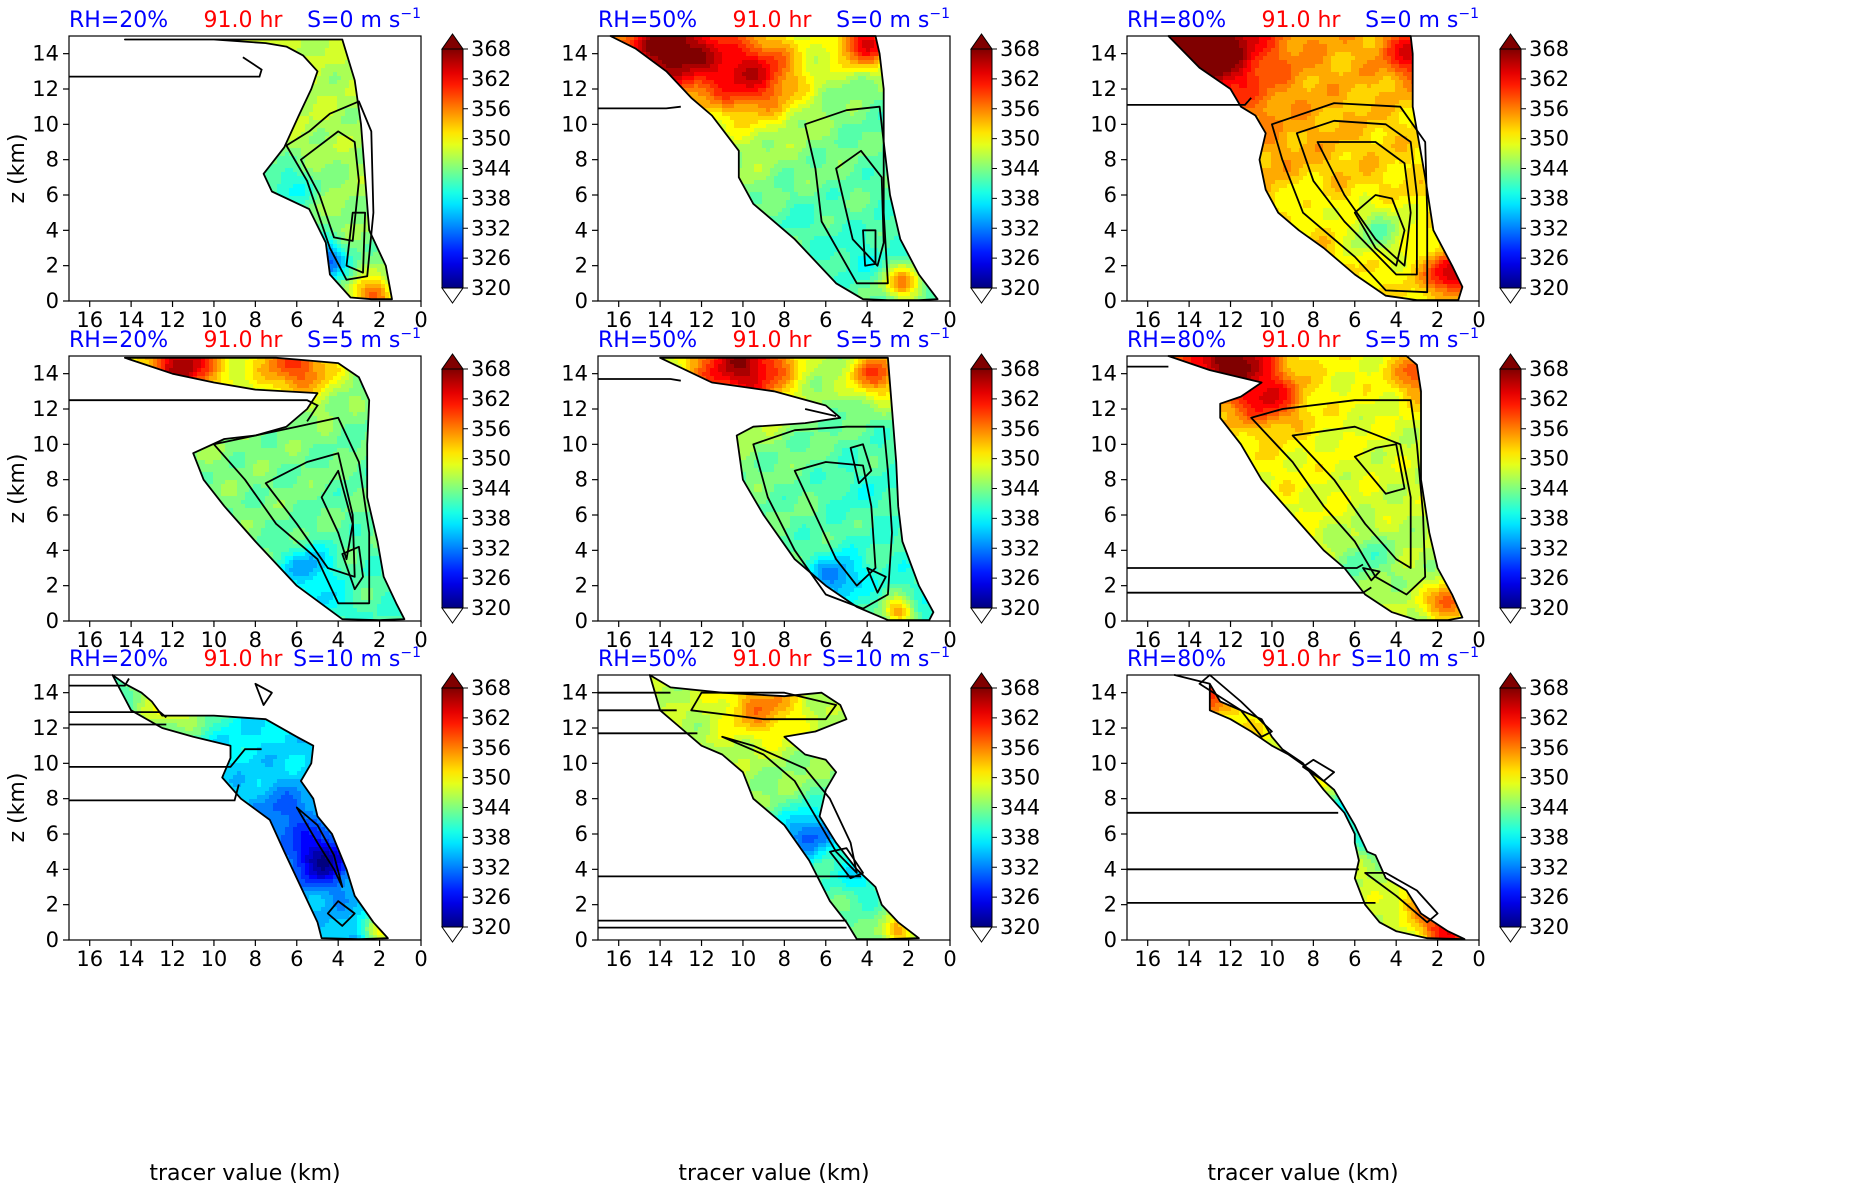  I want to click on colorbar-tick-label: 350, so click(1549, 778).